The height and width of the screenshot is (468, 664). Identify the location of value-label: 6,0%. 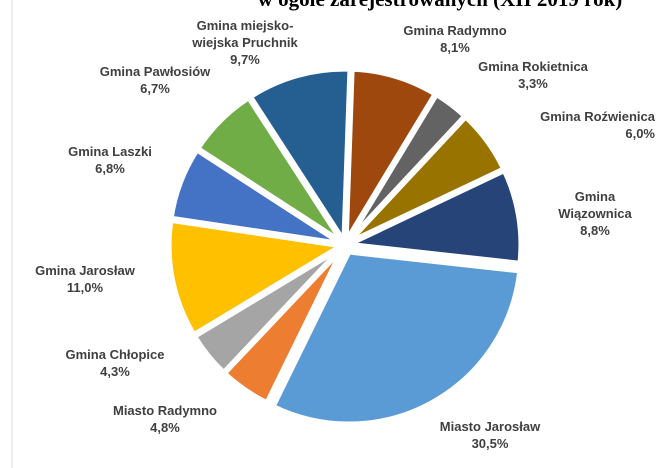
(640, 133).